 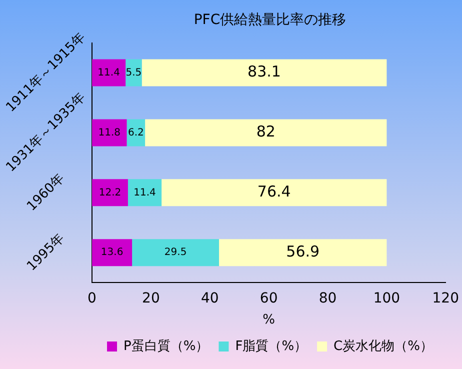 I want to click on legend-label: P蛋白質（%）, so click(x=166, y=346).